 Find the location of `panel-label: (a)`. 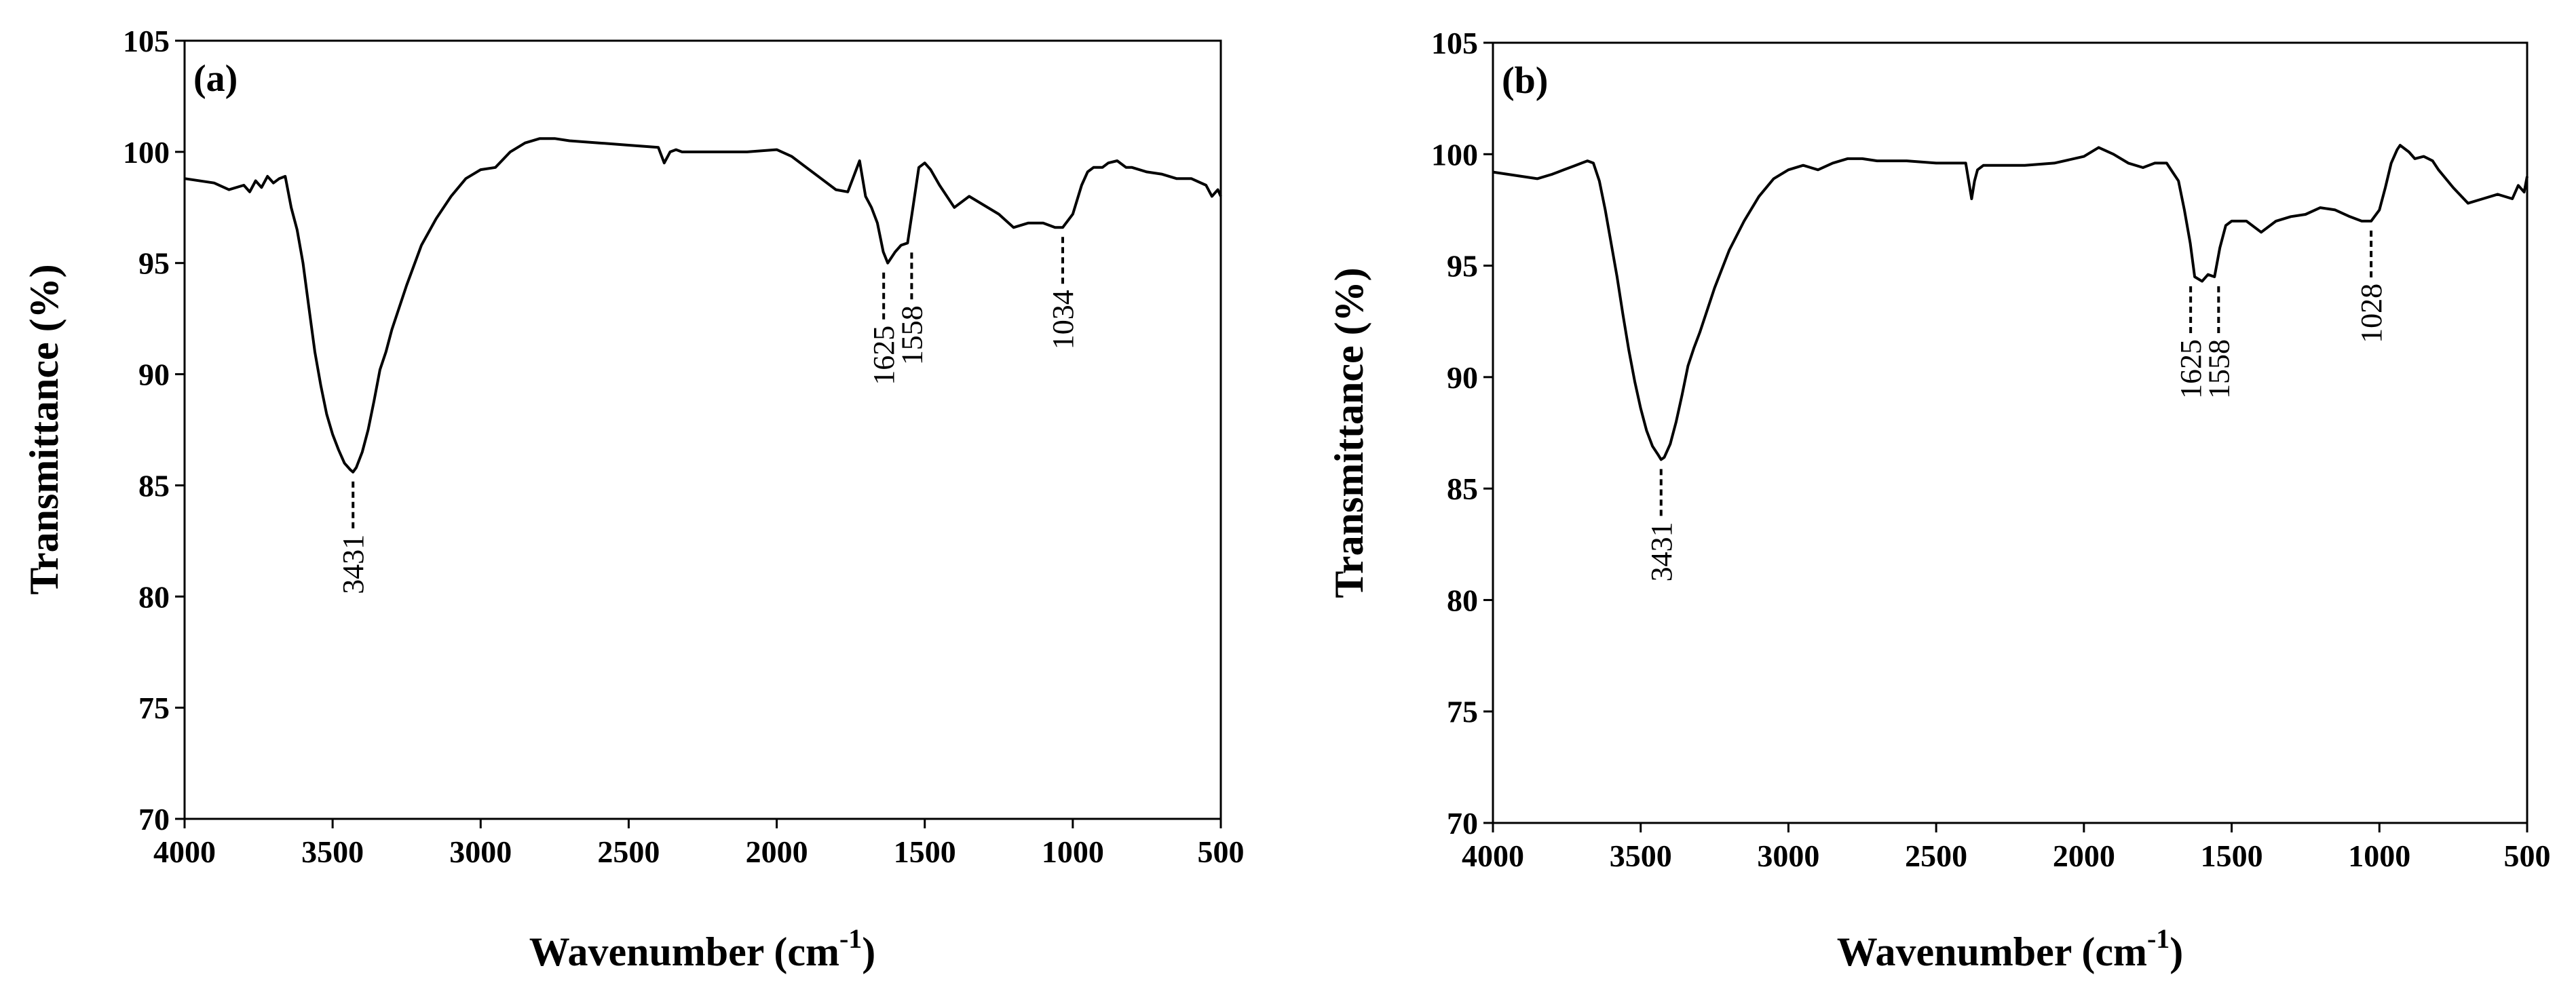

panel-label: (a) is located at coordinates (216, 79).